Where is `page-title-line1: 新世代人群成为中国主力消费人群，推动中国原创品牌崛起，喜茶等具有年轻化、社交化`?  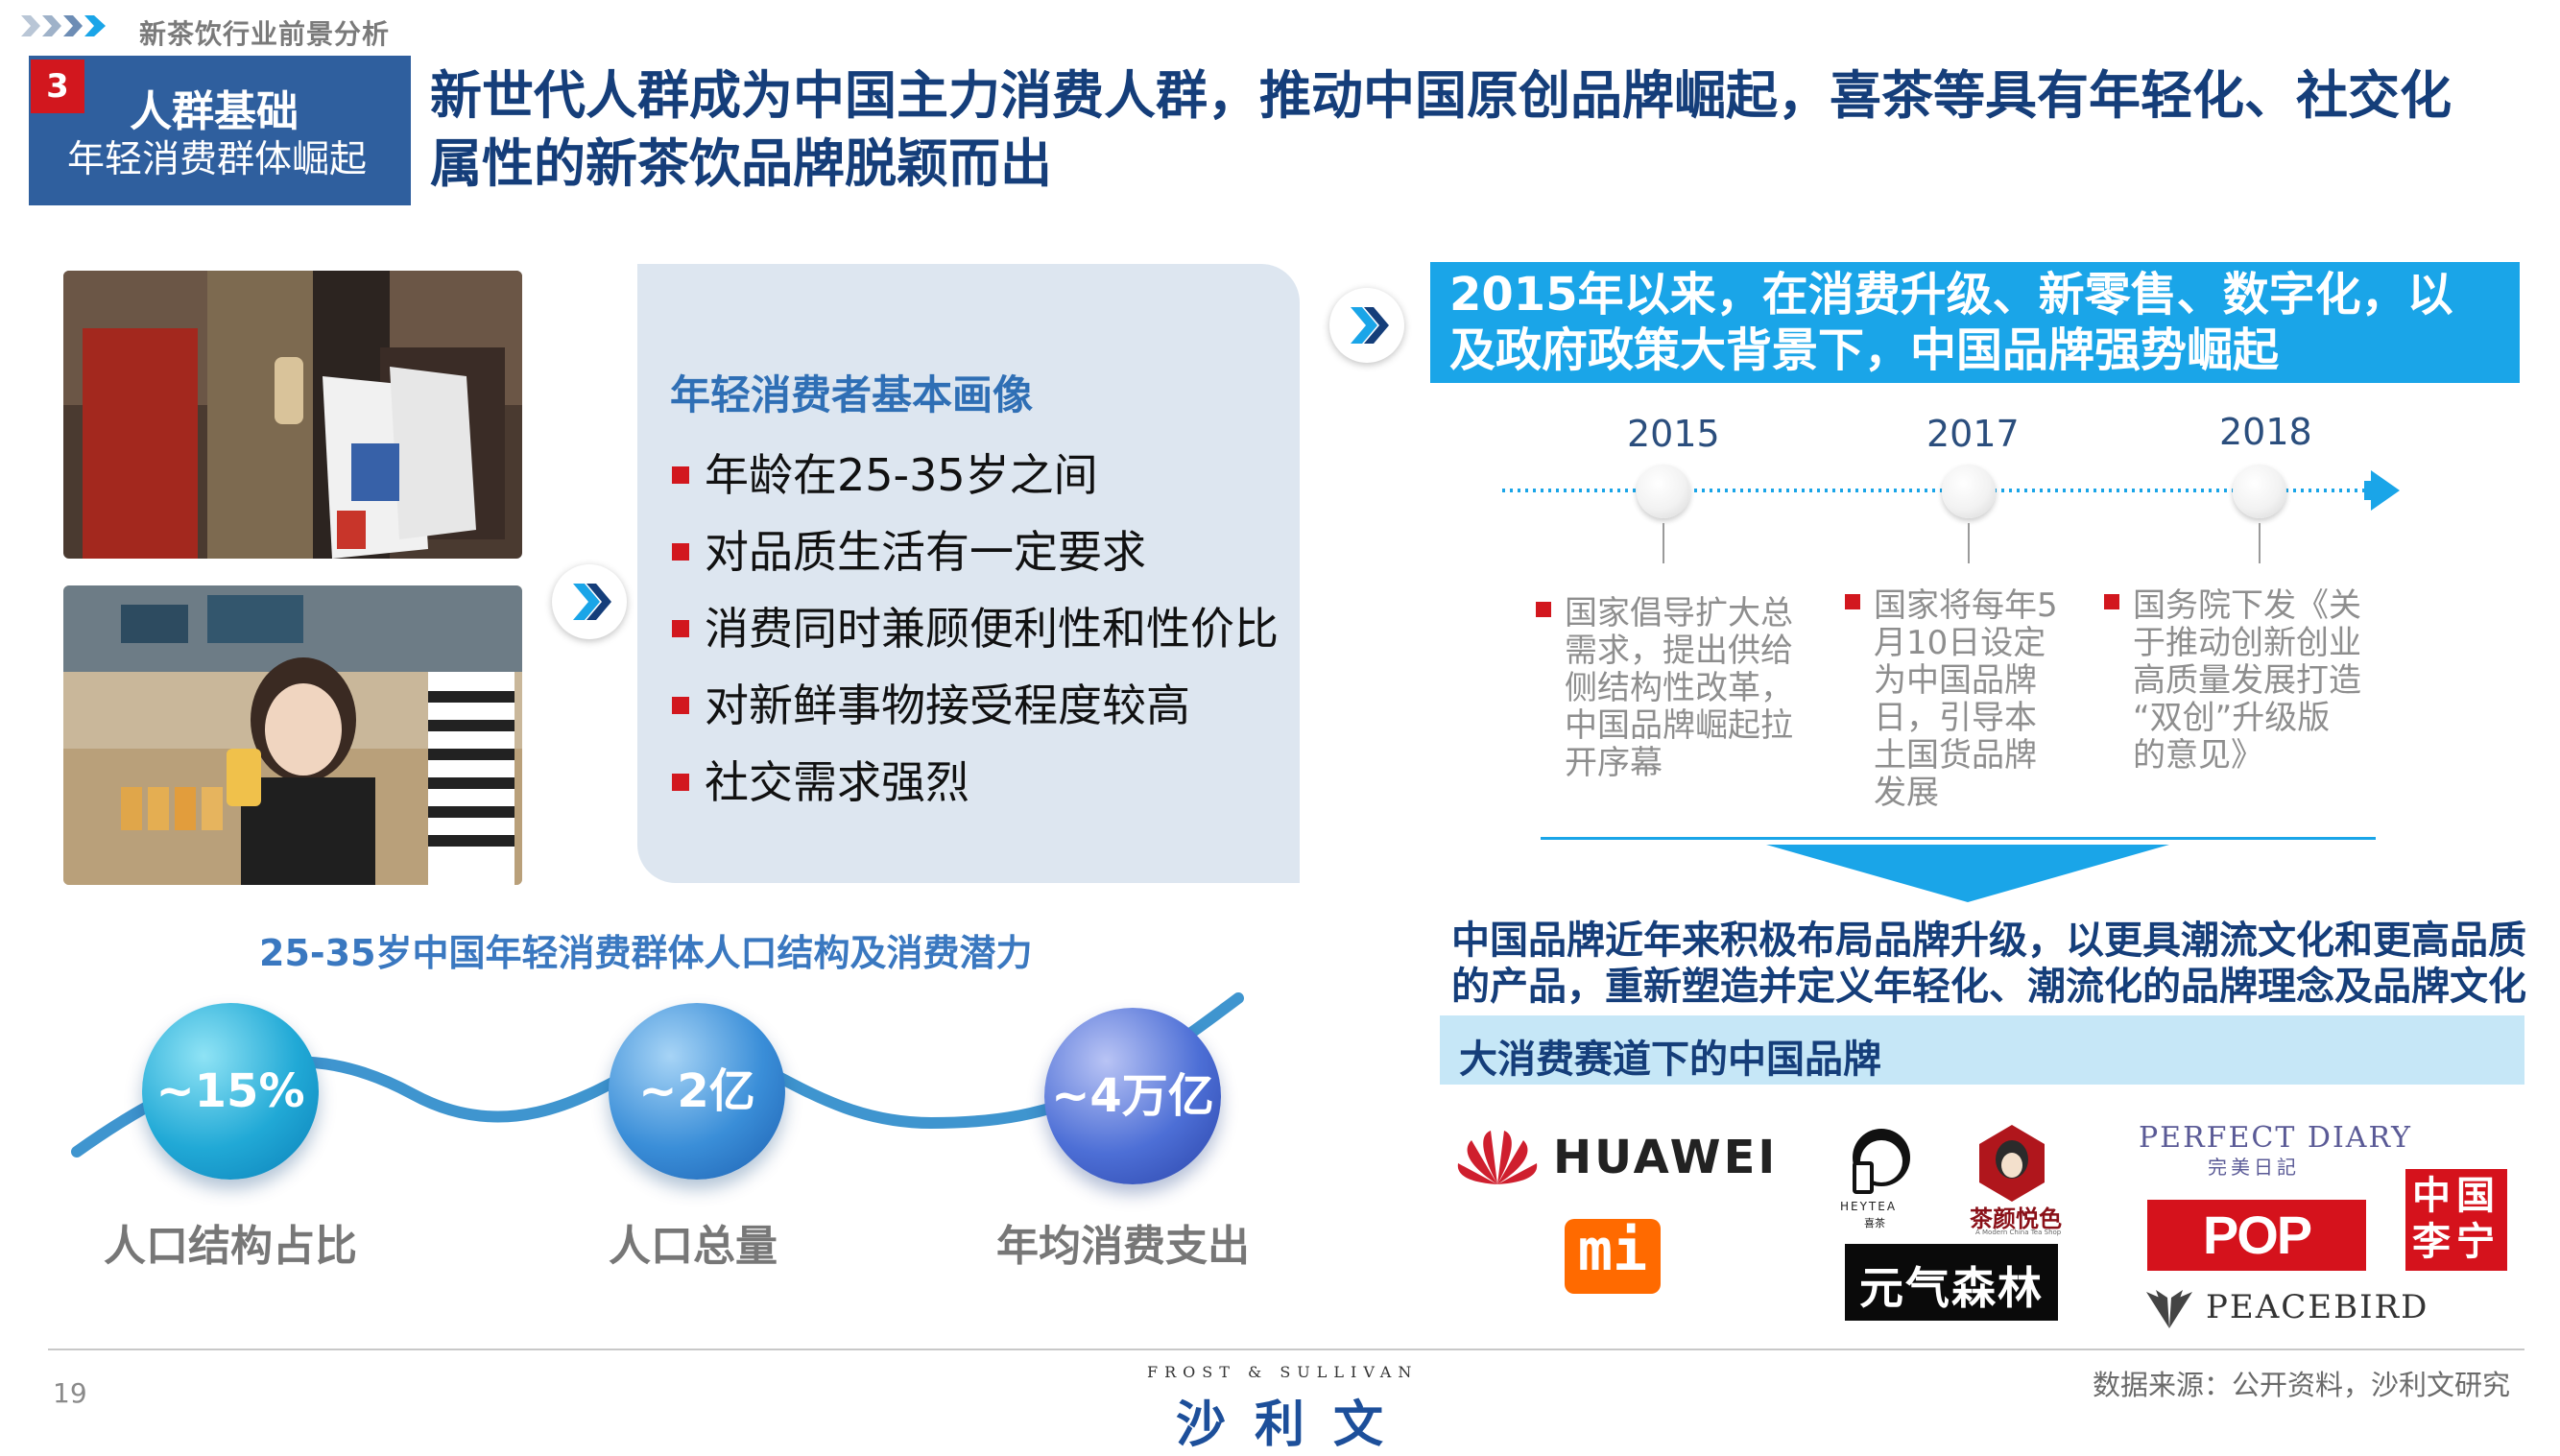
page-title-line1: 新世代人群成为中国主力消费人群，推动中国原创品牌崛起，喜茶等具有年轻化、社交化 is located at coordinates (1441, 96).